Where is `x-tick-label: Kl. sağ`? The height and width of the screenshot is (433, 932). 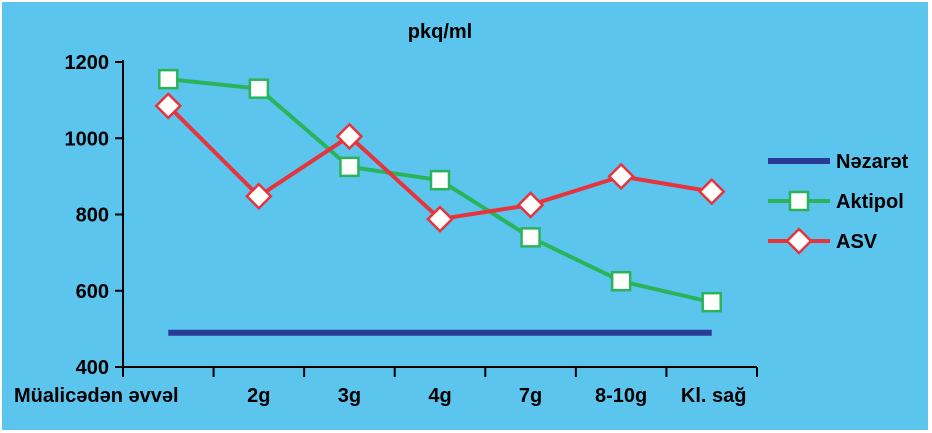
x-tick-label: Kl. sağ is located at coordinates (714, 396).